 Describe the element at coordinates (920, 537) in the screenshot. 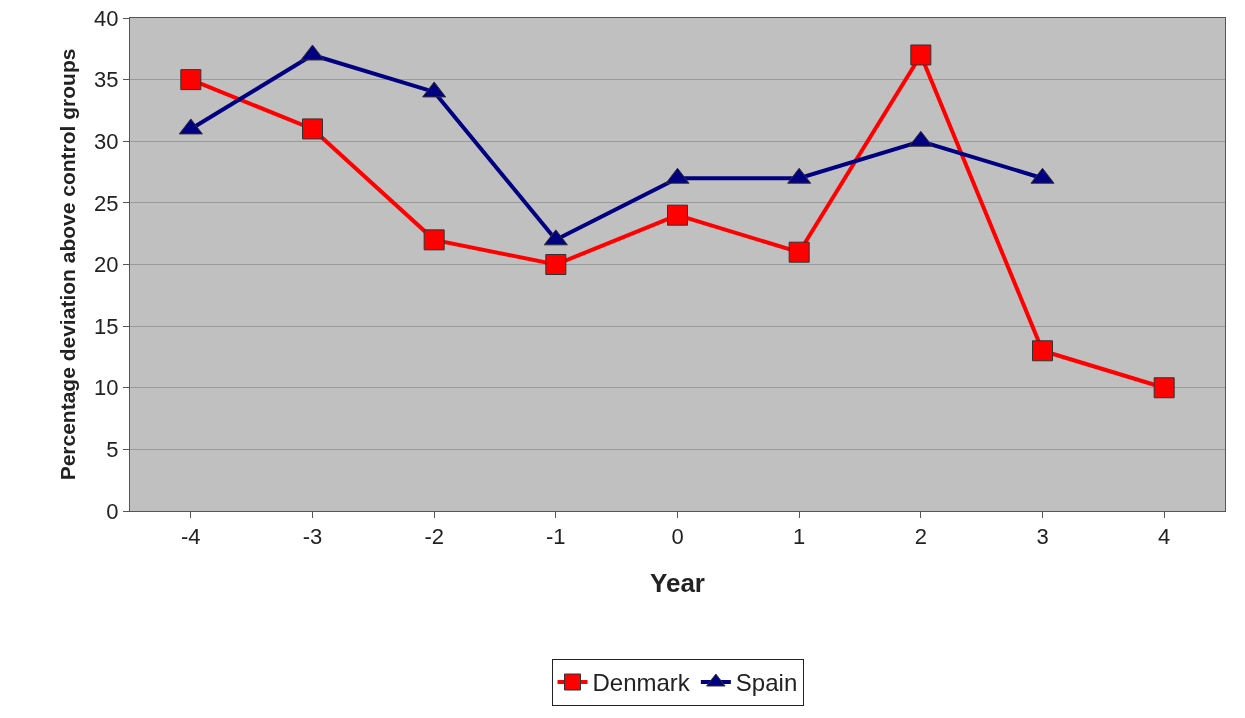

I see `x-tick-label: 2` at that location.